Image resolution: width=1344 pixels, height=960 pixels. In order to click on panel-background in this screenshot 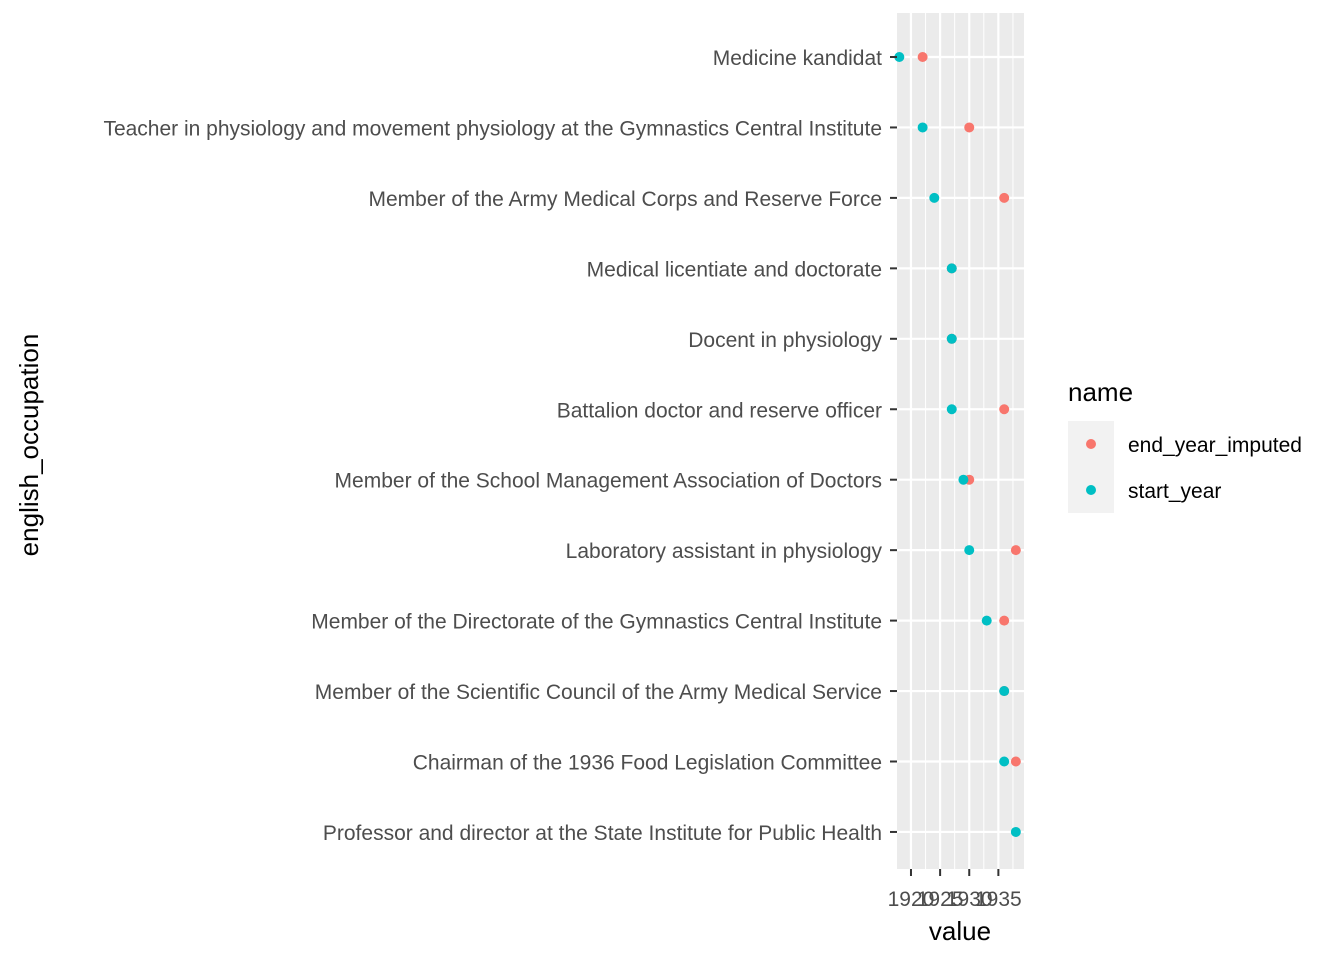, I will do `click(960, 441)`.